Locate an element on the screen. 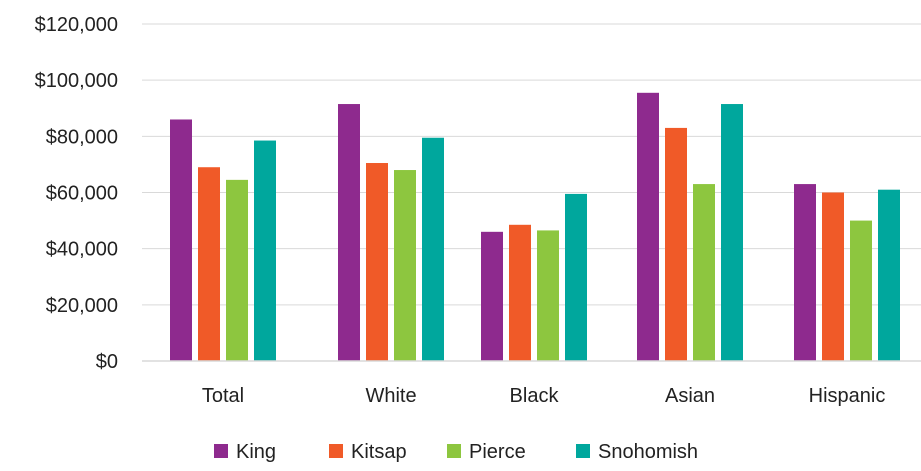 This screenshot has width=921, height=471. bar-kitsap-asian is located at coordinates (676, 244).